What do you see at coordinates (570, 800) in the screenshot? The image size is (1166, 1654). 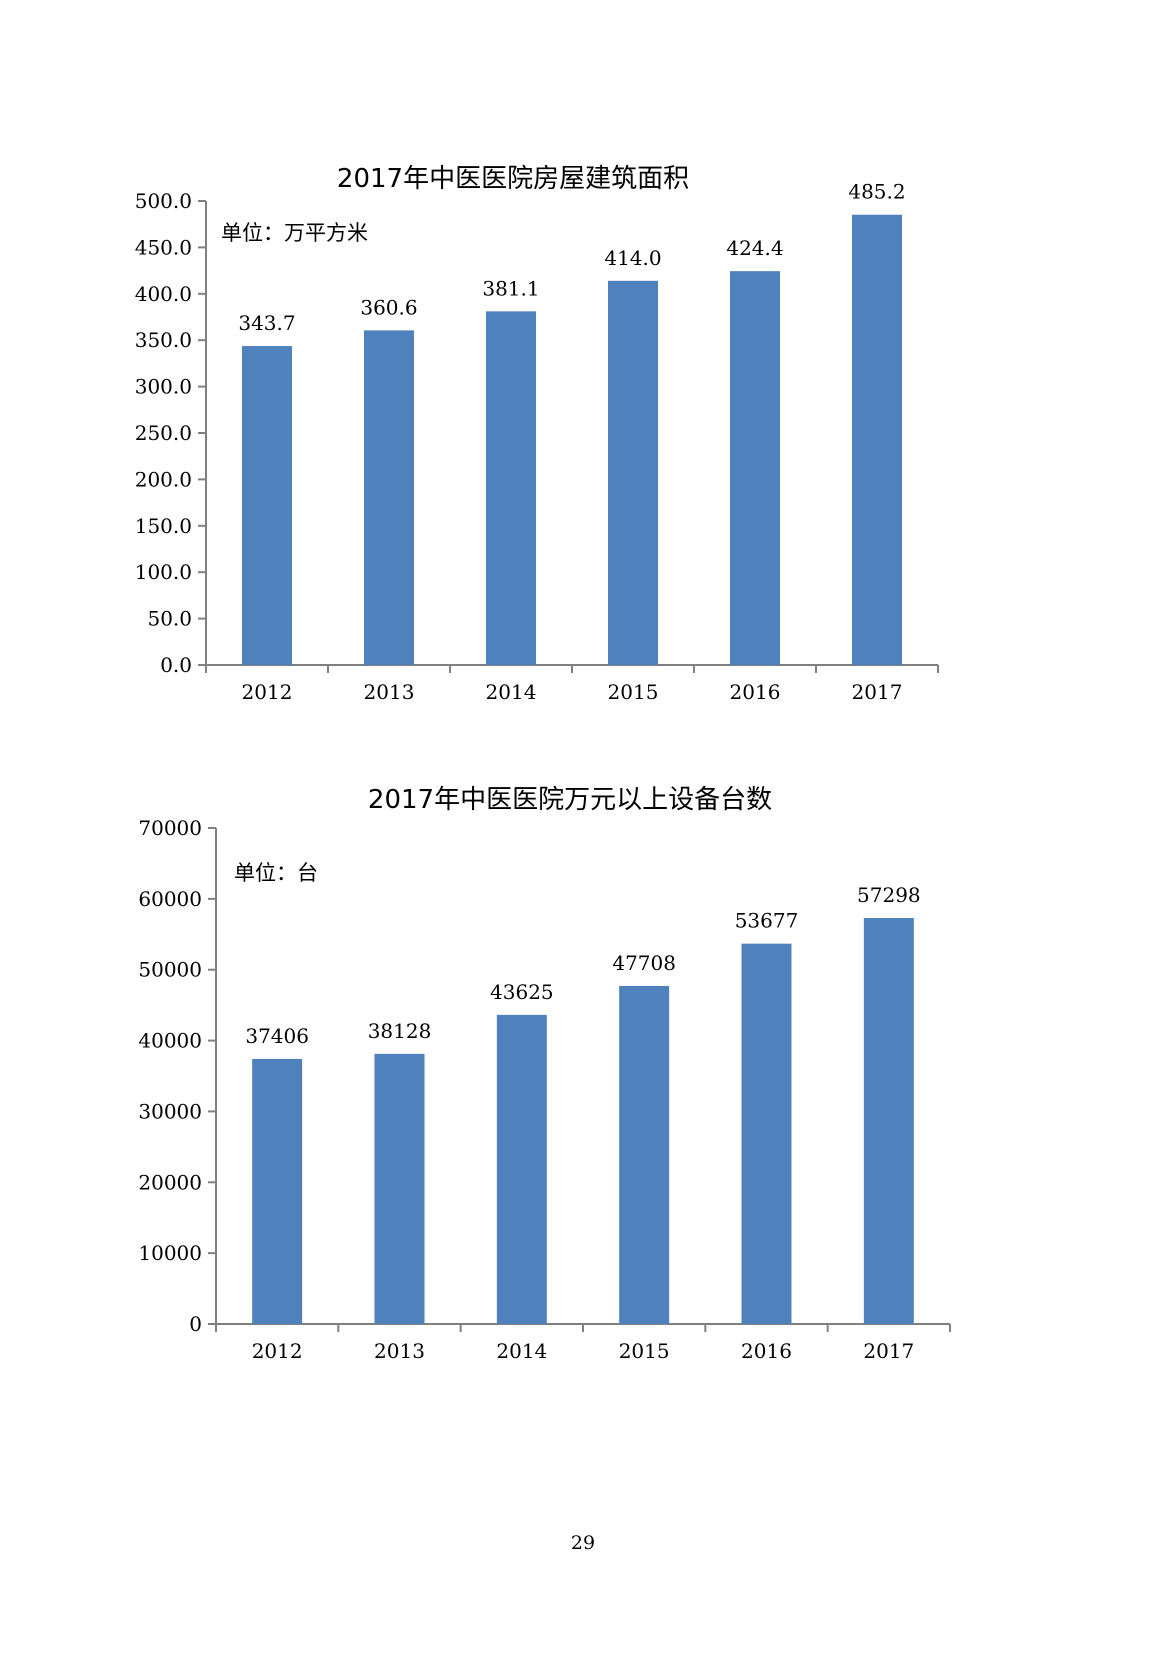 I see `chart2-title: 2017年中医医院万元以上设备台数` at bounding box center [570, 800].